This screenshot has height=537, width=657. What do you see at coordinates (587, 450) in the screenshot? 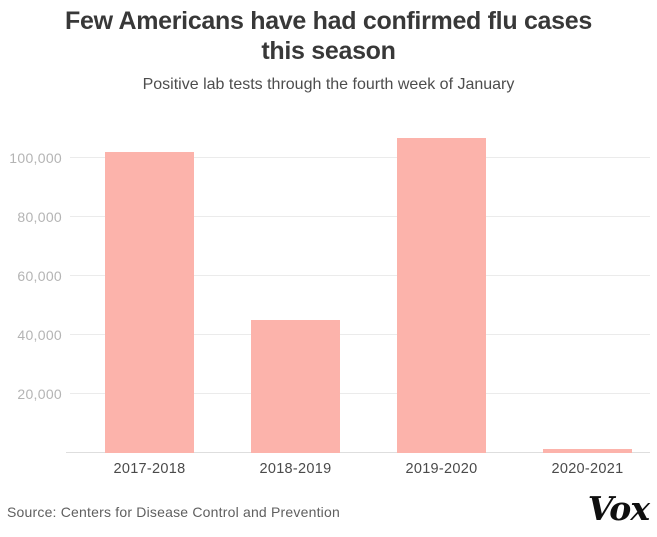
I see `bar-2020-2021` at bounding box center [587, 450].